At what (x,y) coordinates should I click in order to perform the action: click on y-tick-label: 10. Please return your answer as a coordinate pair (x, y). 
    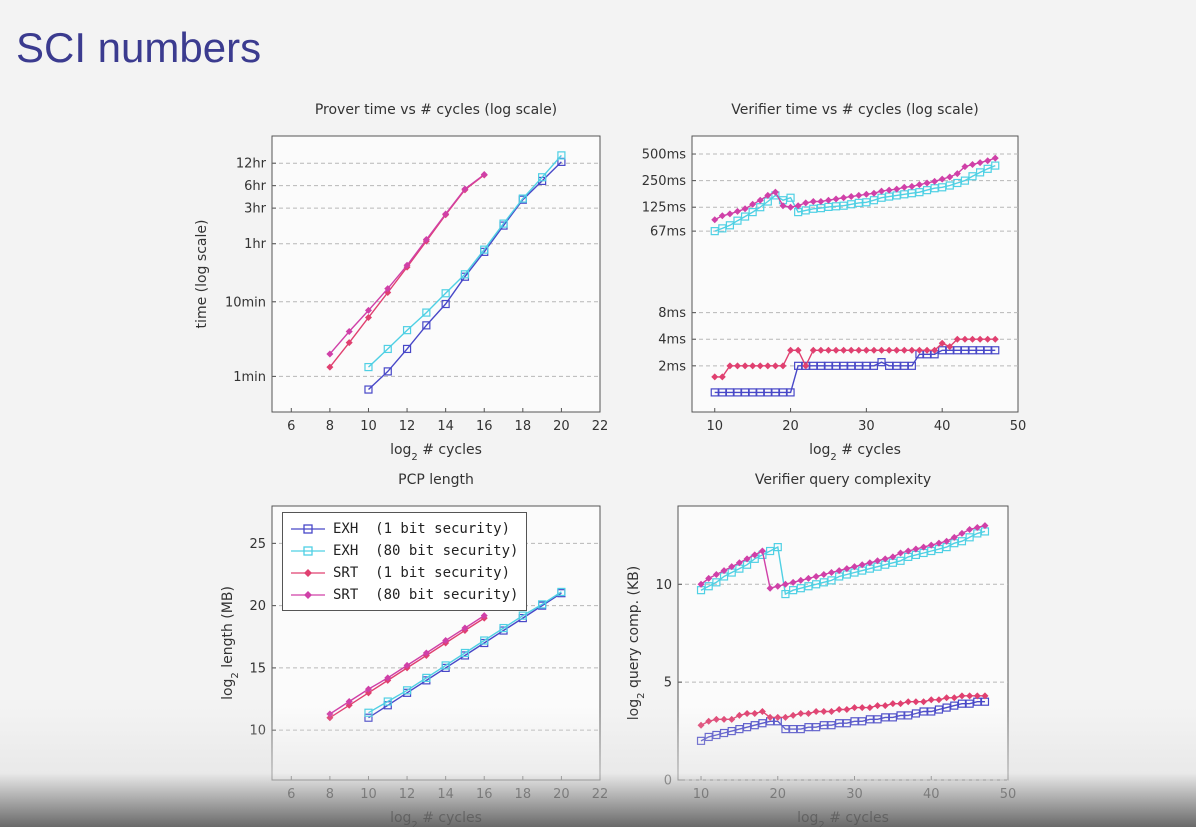
    Looking at the image, I should click on (663, 585).